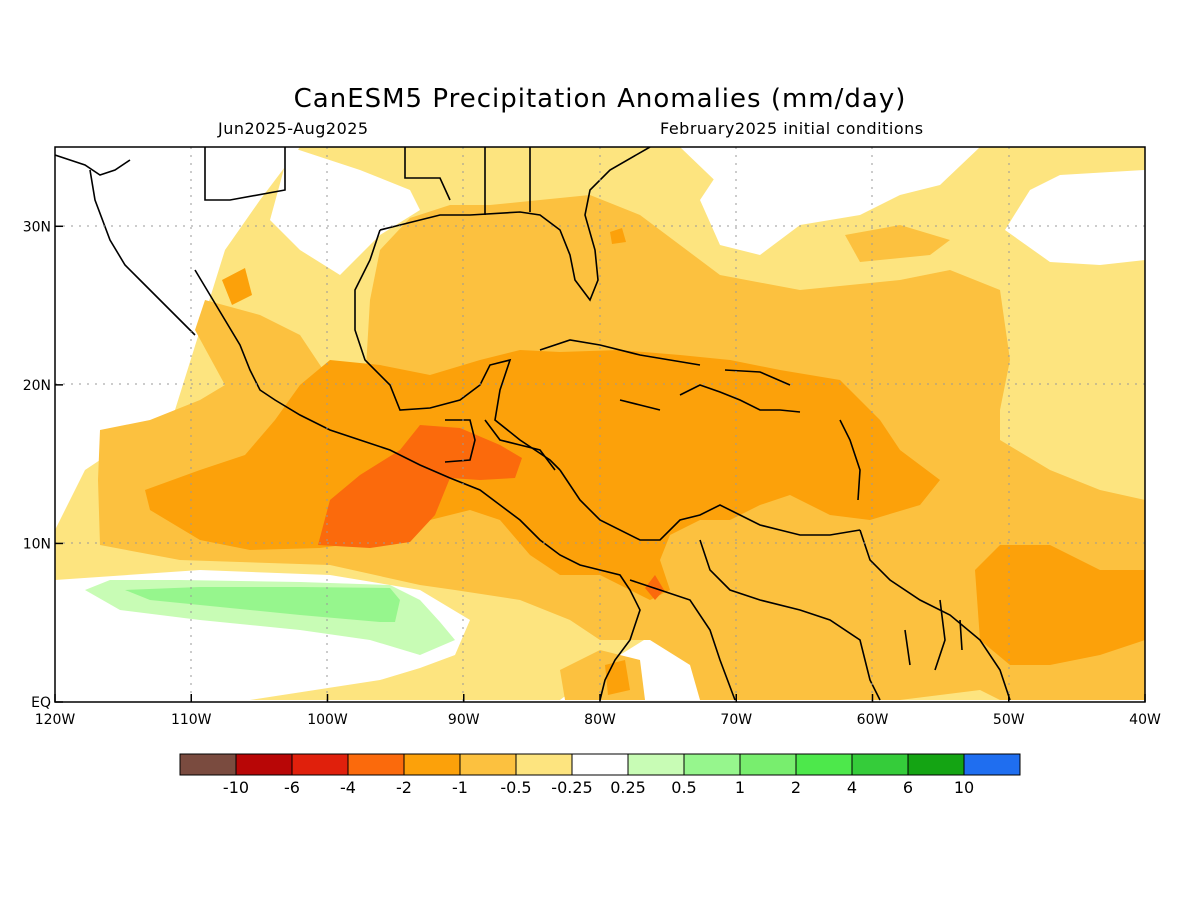 Image resolution: width=1200 pixels, height=900 pixels. What do you see at coordinates (796, 787) in the screenshot?
I see `colorbar-label: 2` at bounding box center [796, 787].